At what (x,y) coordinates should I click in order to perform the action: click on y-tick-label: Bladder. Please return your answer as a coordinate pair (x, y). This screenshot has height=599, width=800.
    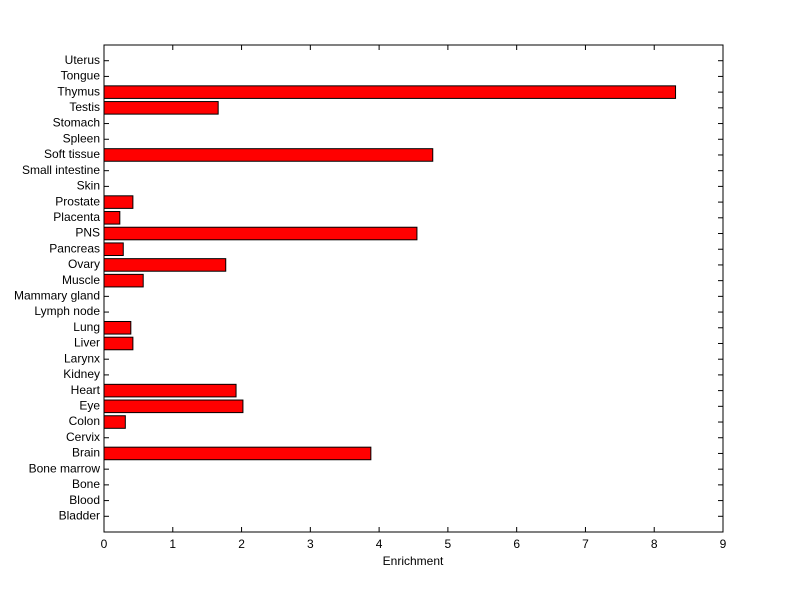
    Looking at the image, I should click on (79, 515).